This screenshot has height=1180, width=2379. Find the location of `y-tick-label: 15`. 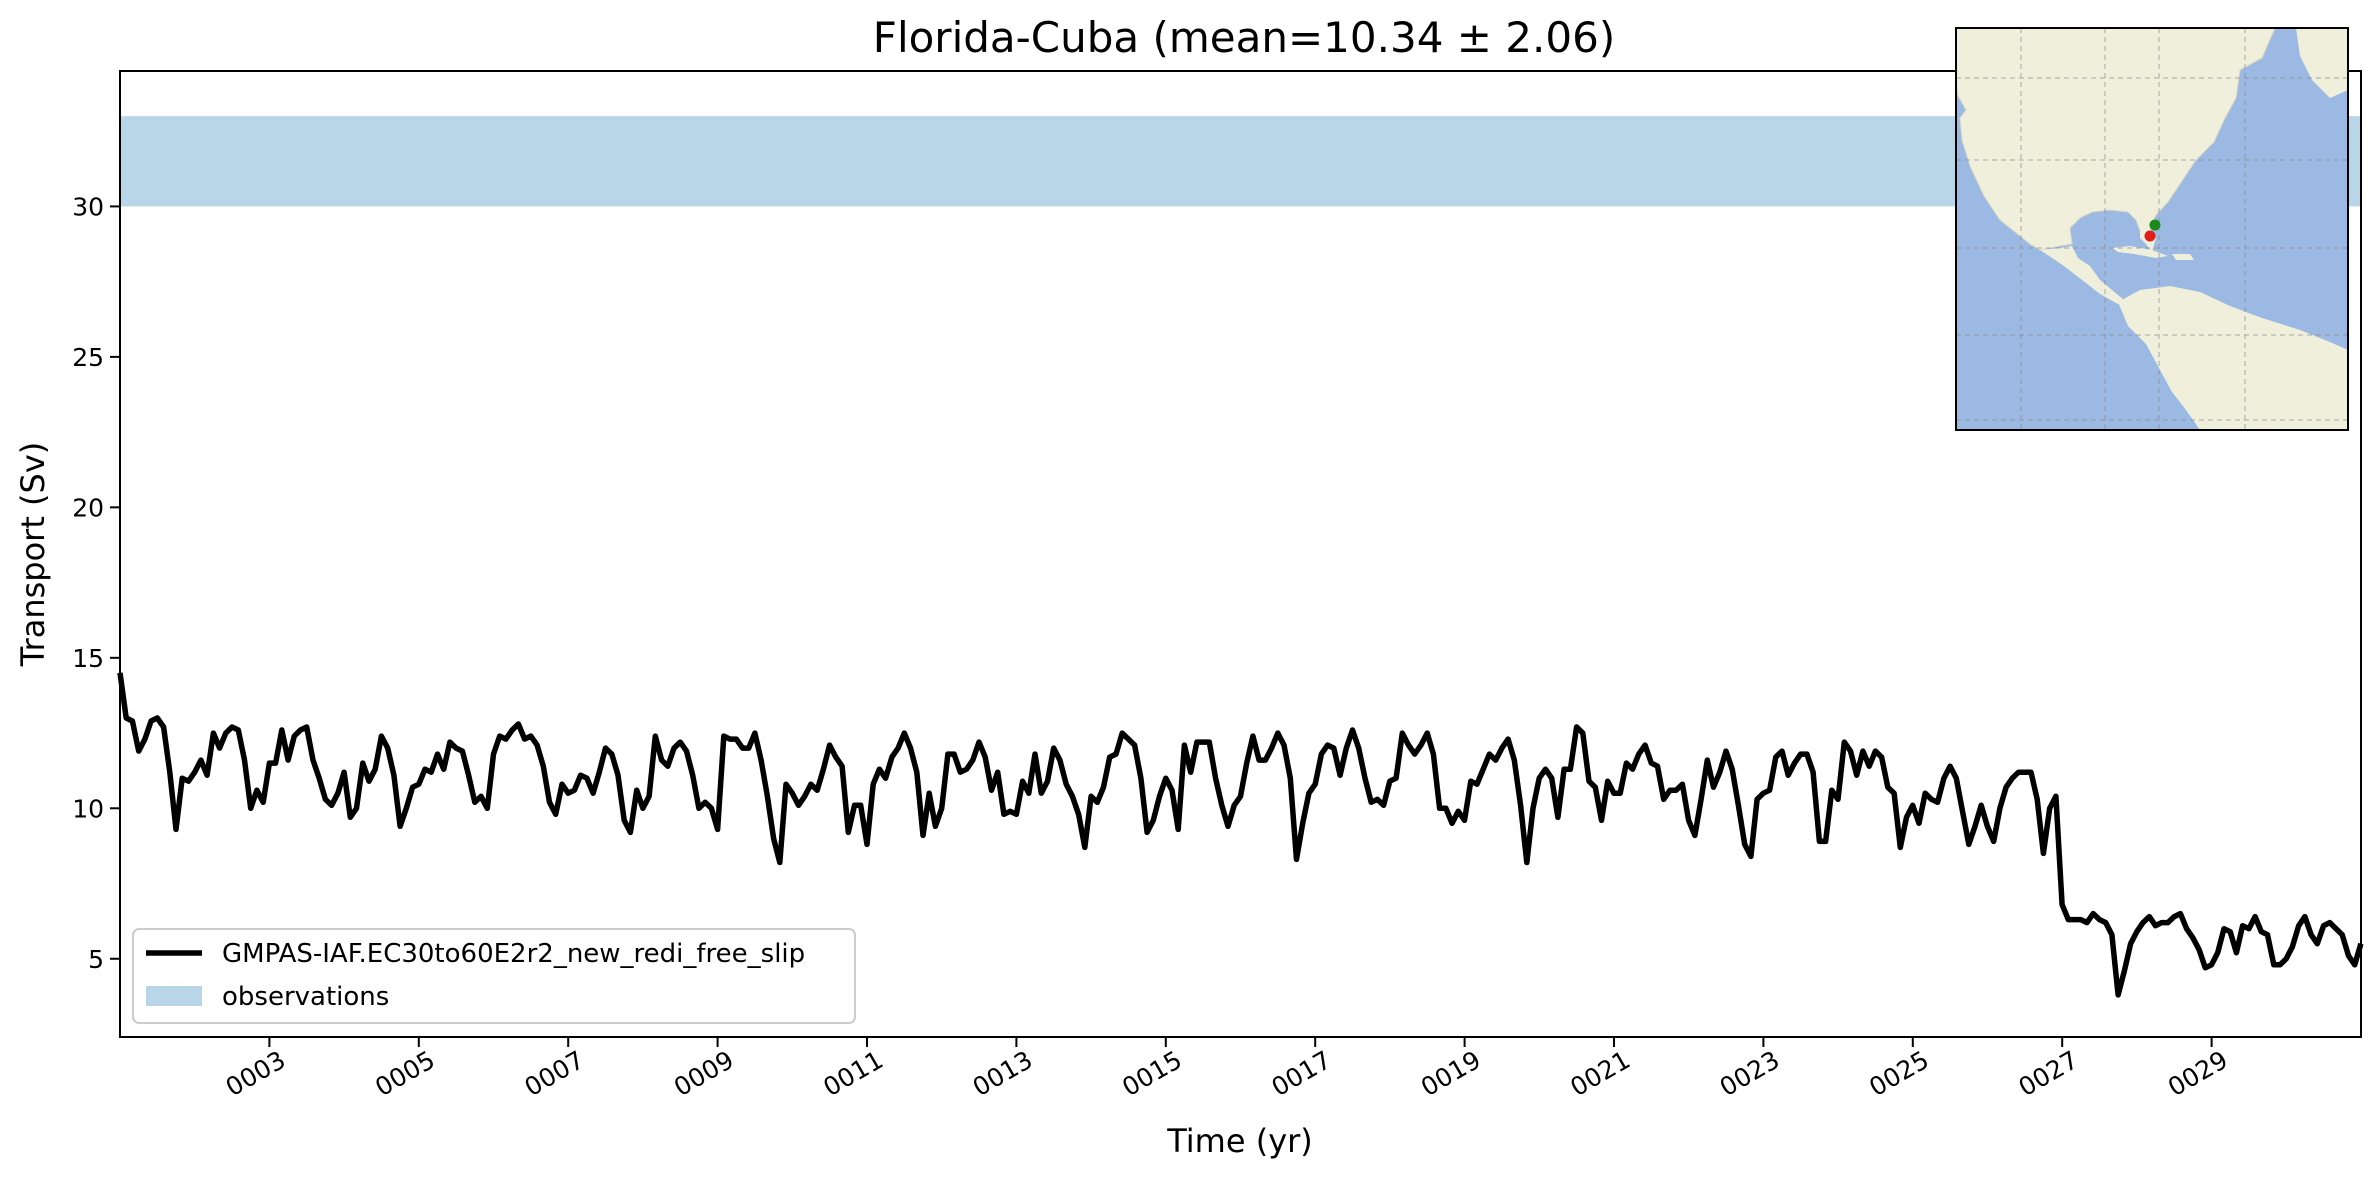

y-tick-label: 15 is located at coordinates (88, 658).